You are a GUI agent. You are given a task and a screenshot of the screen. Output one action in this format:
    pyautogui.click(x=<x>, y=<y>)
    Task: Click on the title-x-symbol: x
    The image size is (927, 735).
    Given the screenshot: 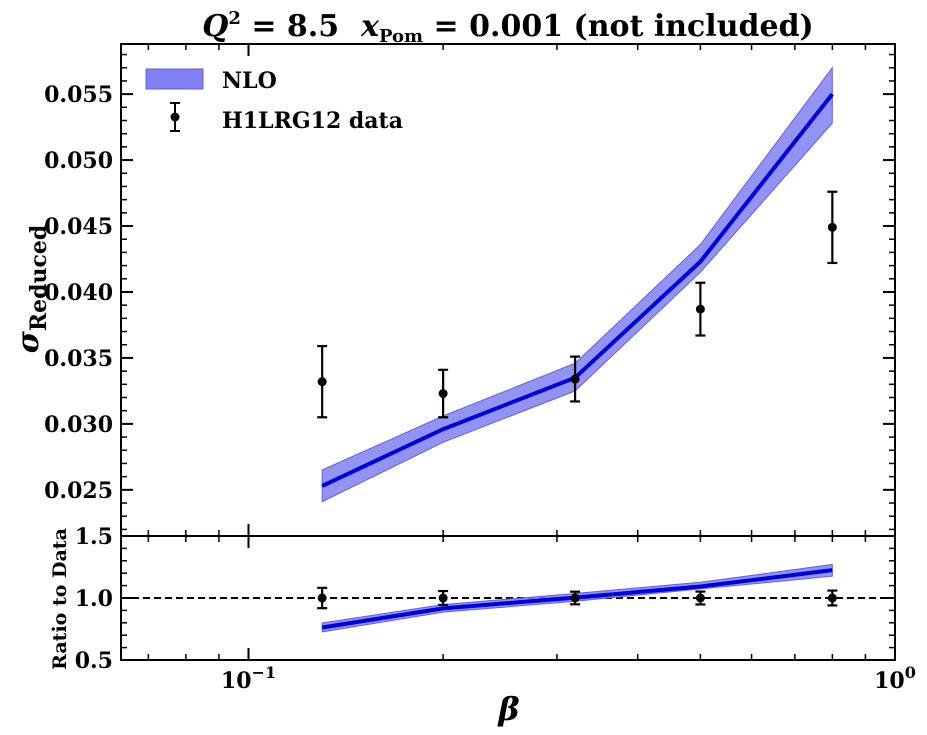 What is the action you would take?
    pyautogui.click(x=370, y=26)
    